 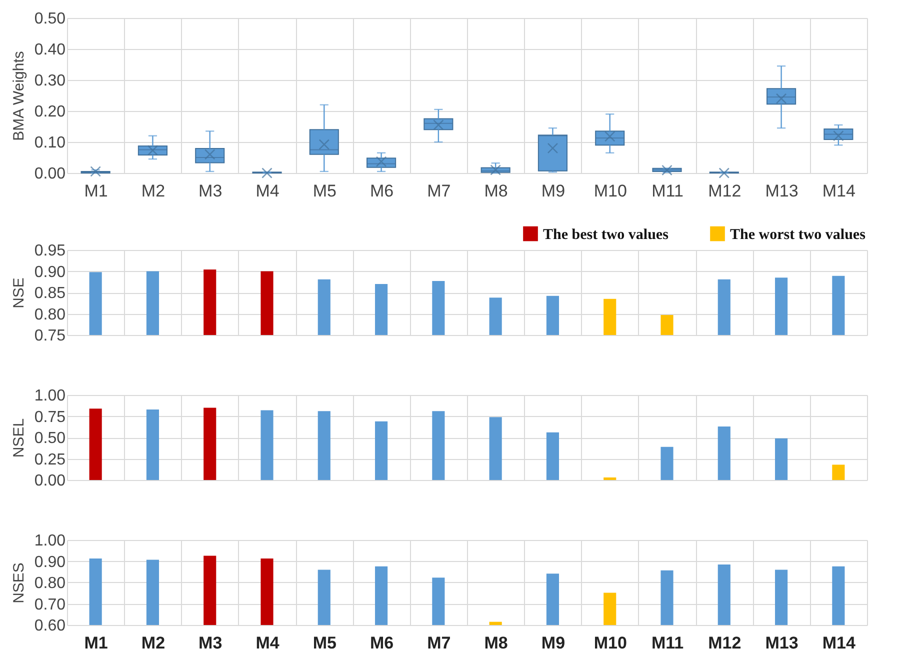 I want to click on y-tick-label: 0.70, so click(x=50, y=605).